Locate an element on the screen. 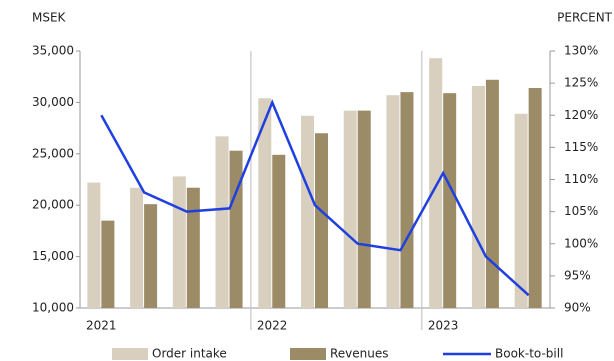 The height and width of the screenshot is (361, 614). y-tick-label: 30,000 is located at coordinates (53, 102).